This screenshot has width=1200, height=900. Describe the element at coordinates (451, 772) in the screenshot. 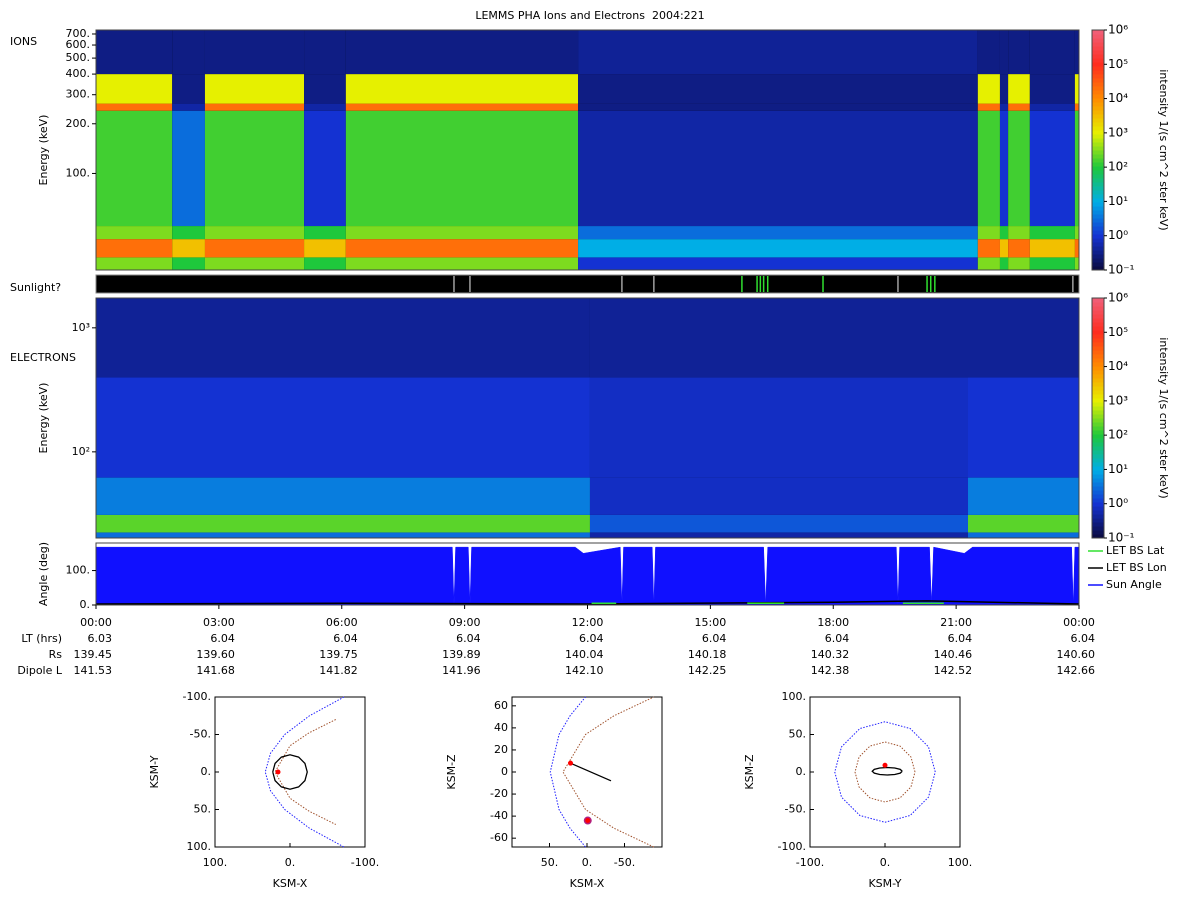

I see `y-axis-label: KSM-Z` at that location.